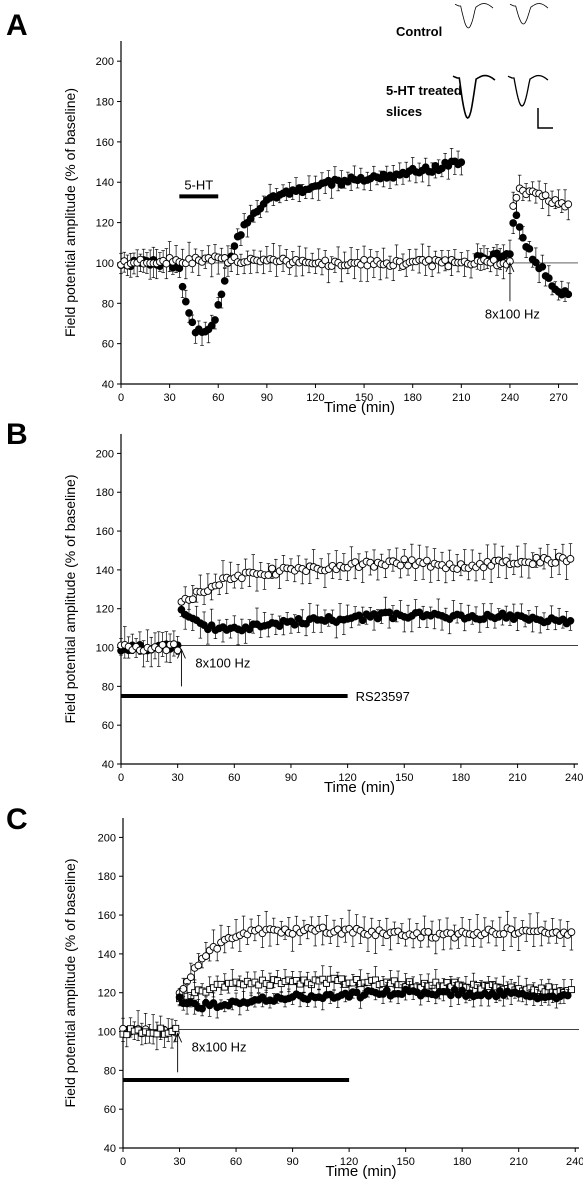  Describe the element at coordinates (17, 819) in the screenshot. I see `panel-letter: C` at that location.